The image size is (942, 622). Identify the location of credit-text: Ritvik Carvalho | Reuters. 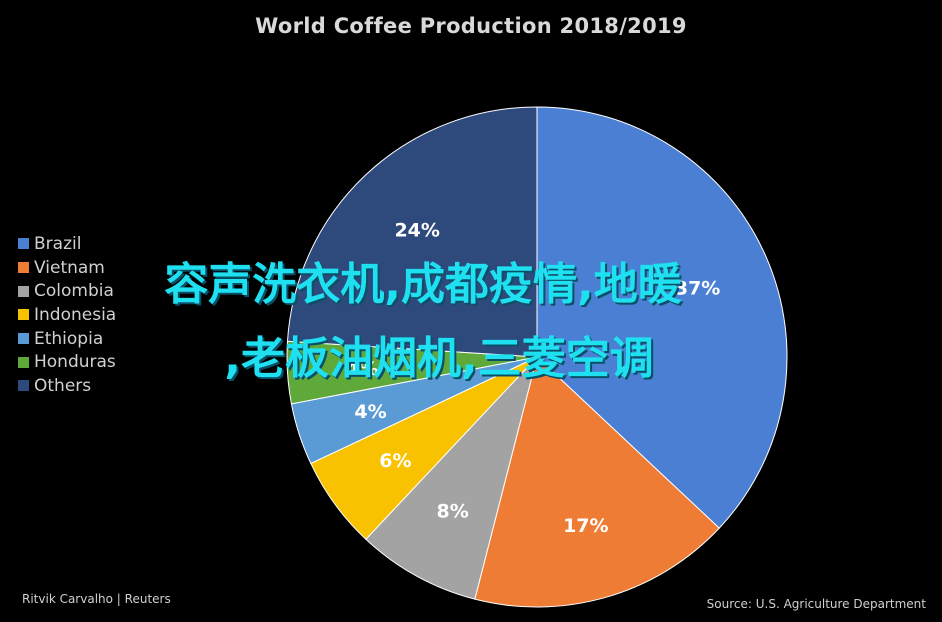
(96, 599).